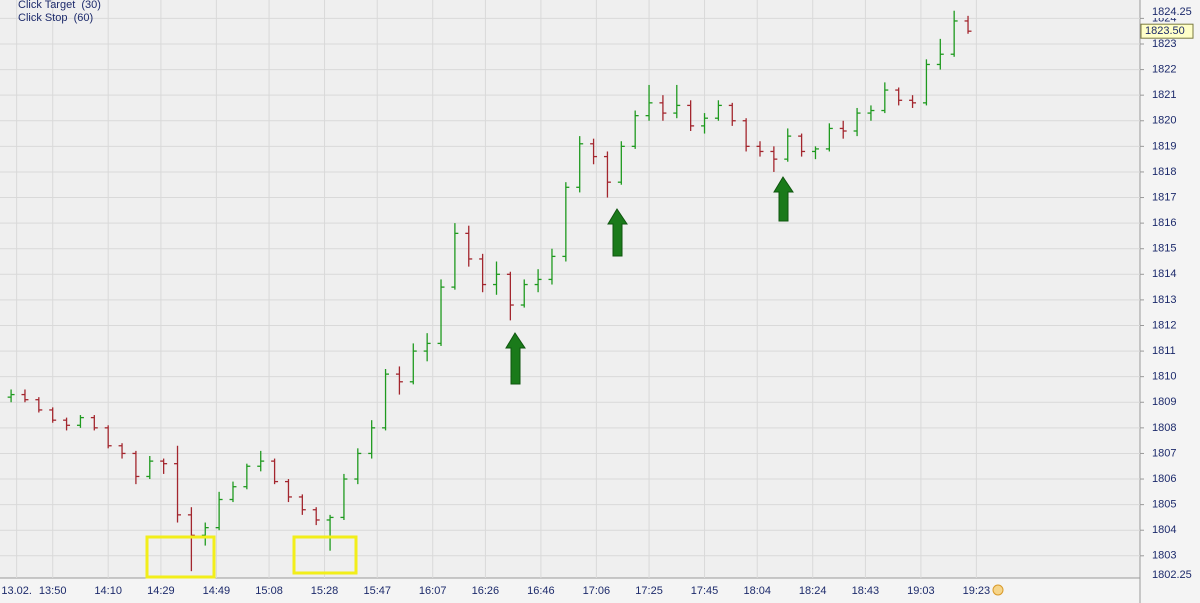 The width and height of the screenshot is (1200, 603). Describe the element at coordinates (1164, 146) in the screenshot. I see `y-tick-label: 1819` at that location.